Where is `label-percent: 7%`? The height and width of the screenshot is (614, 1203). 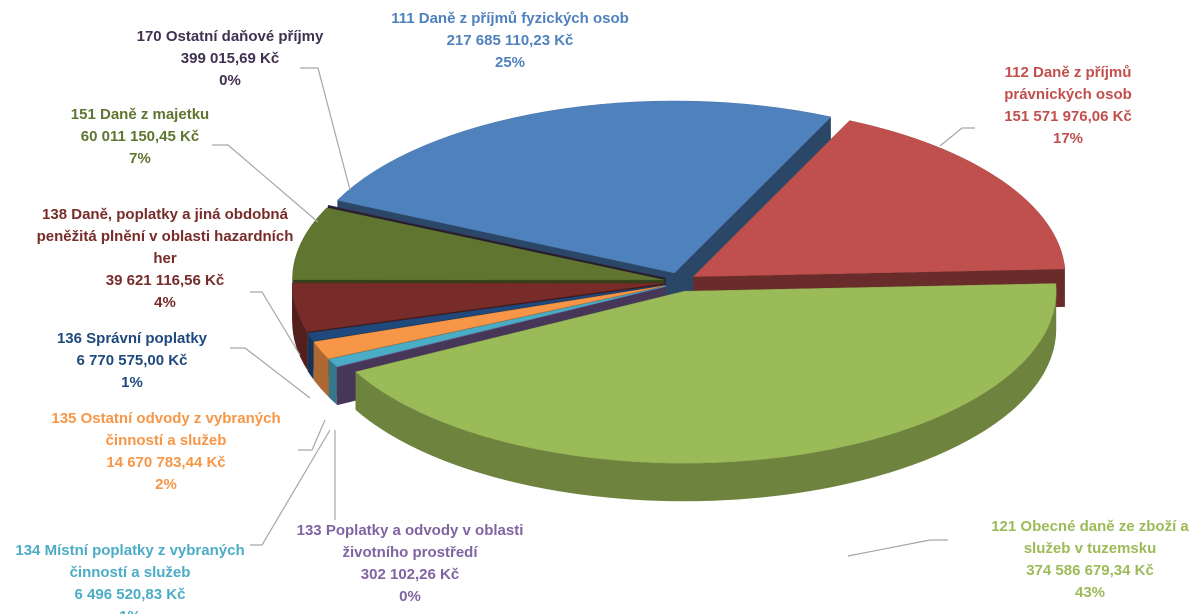
label-percent: 7% is located at coordinates (140, 158).